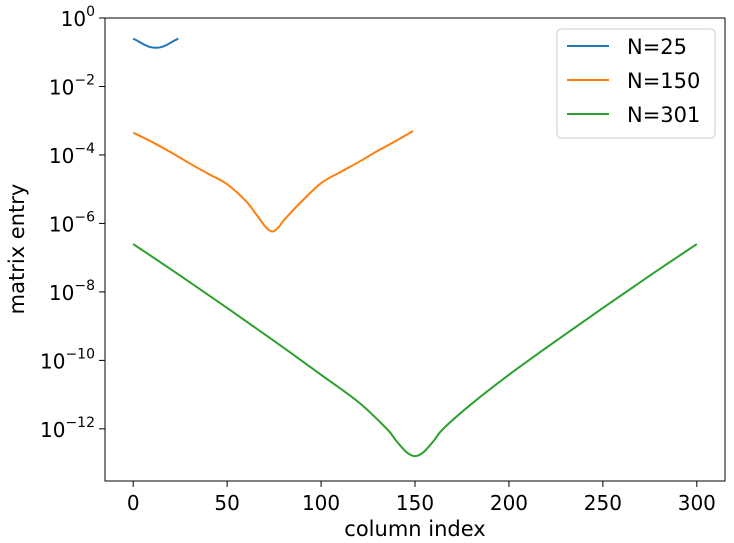 This screenshot has width=734, height=543. I want to click on x-tick-label: 100, so click(321, 503).